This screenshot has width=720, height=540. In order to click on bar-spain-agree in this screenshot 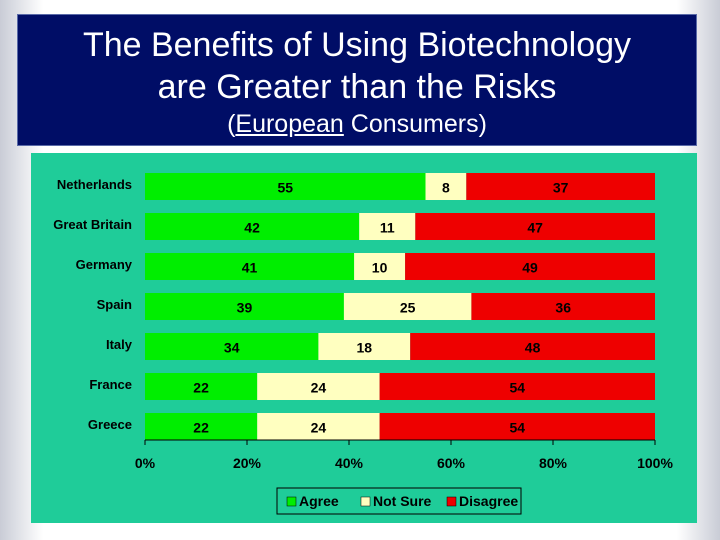, I will do `click(244, 306)`.